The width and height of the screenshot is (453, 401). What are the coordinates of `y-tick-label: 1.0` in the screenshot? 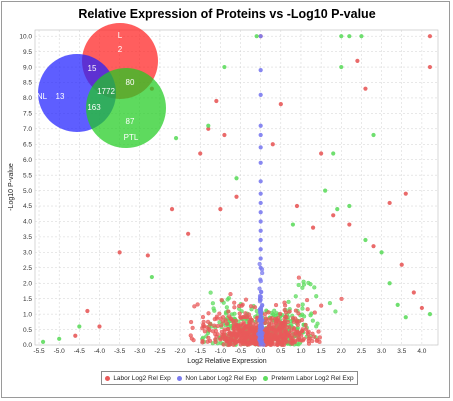 It's located at (27, 314).